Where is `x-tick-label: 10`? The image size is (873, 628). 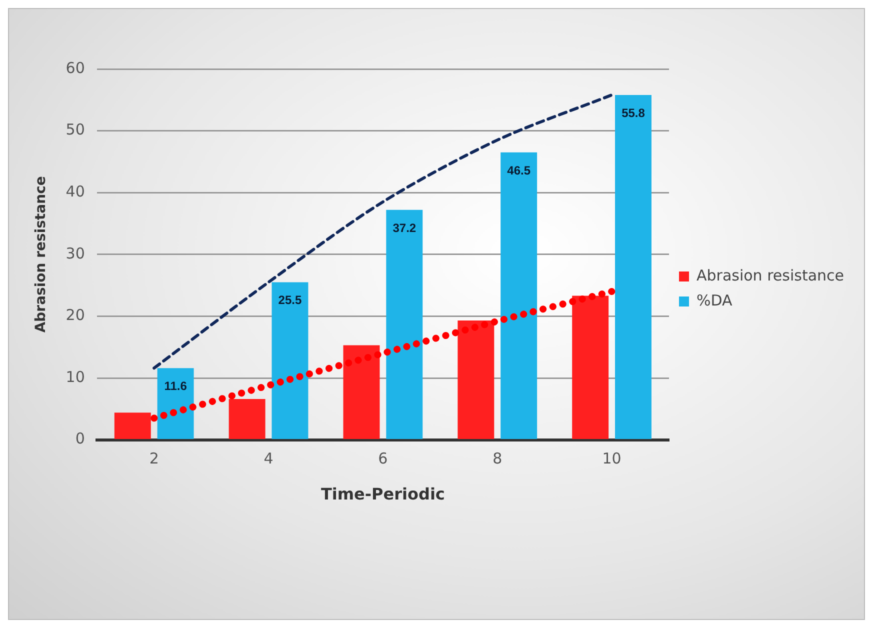 x-tick-label: 10 is located at coordinates (612, 459).